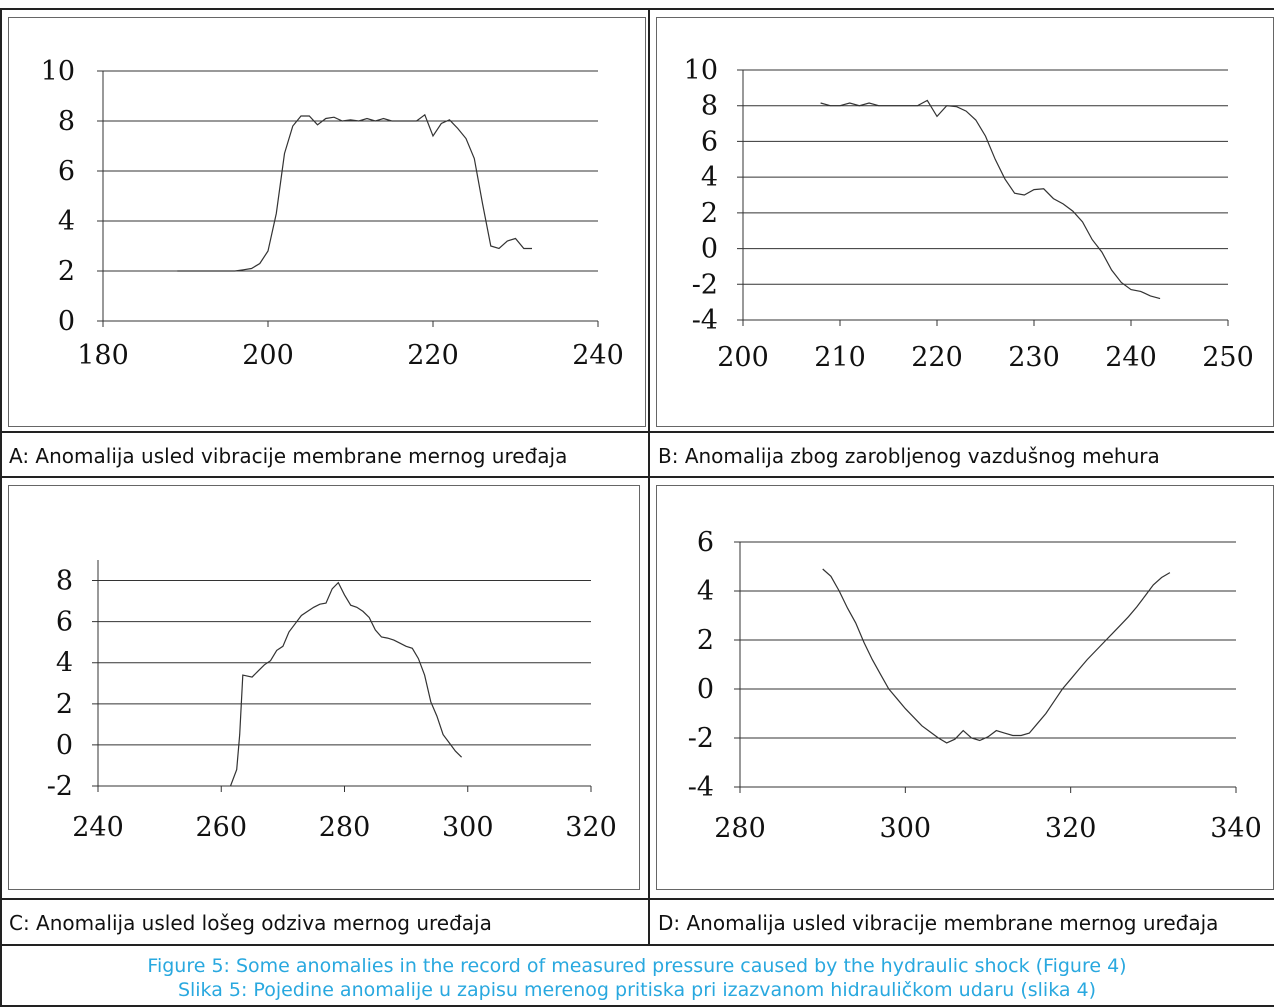 Image resolution: width=1274 pixels, height=1008 pixels. Describe the element at coordinates (701, 738) in the screenshot. I see `chart-d-y-tick-label: -2` at that location.